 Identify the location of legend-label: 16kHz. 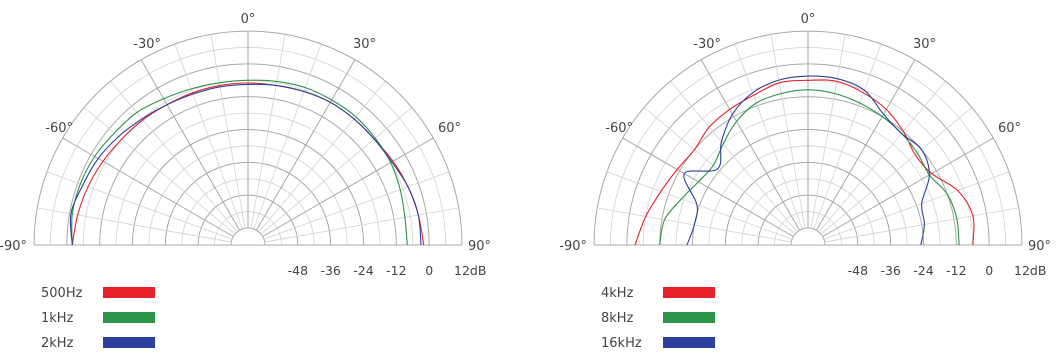
(621, 343).